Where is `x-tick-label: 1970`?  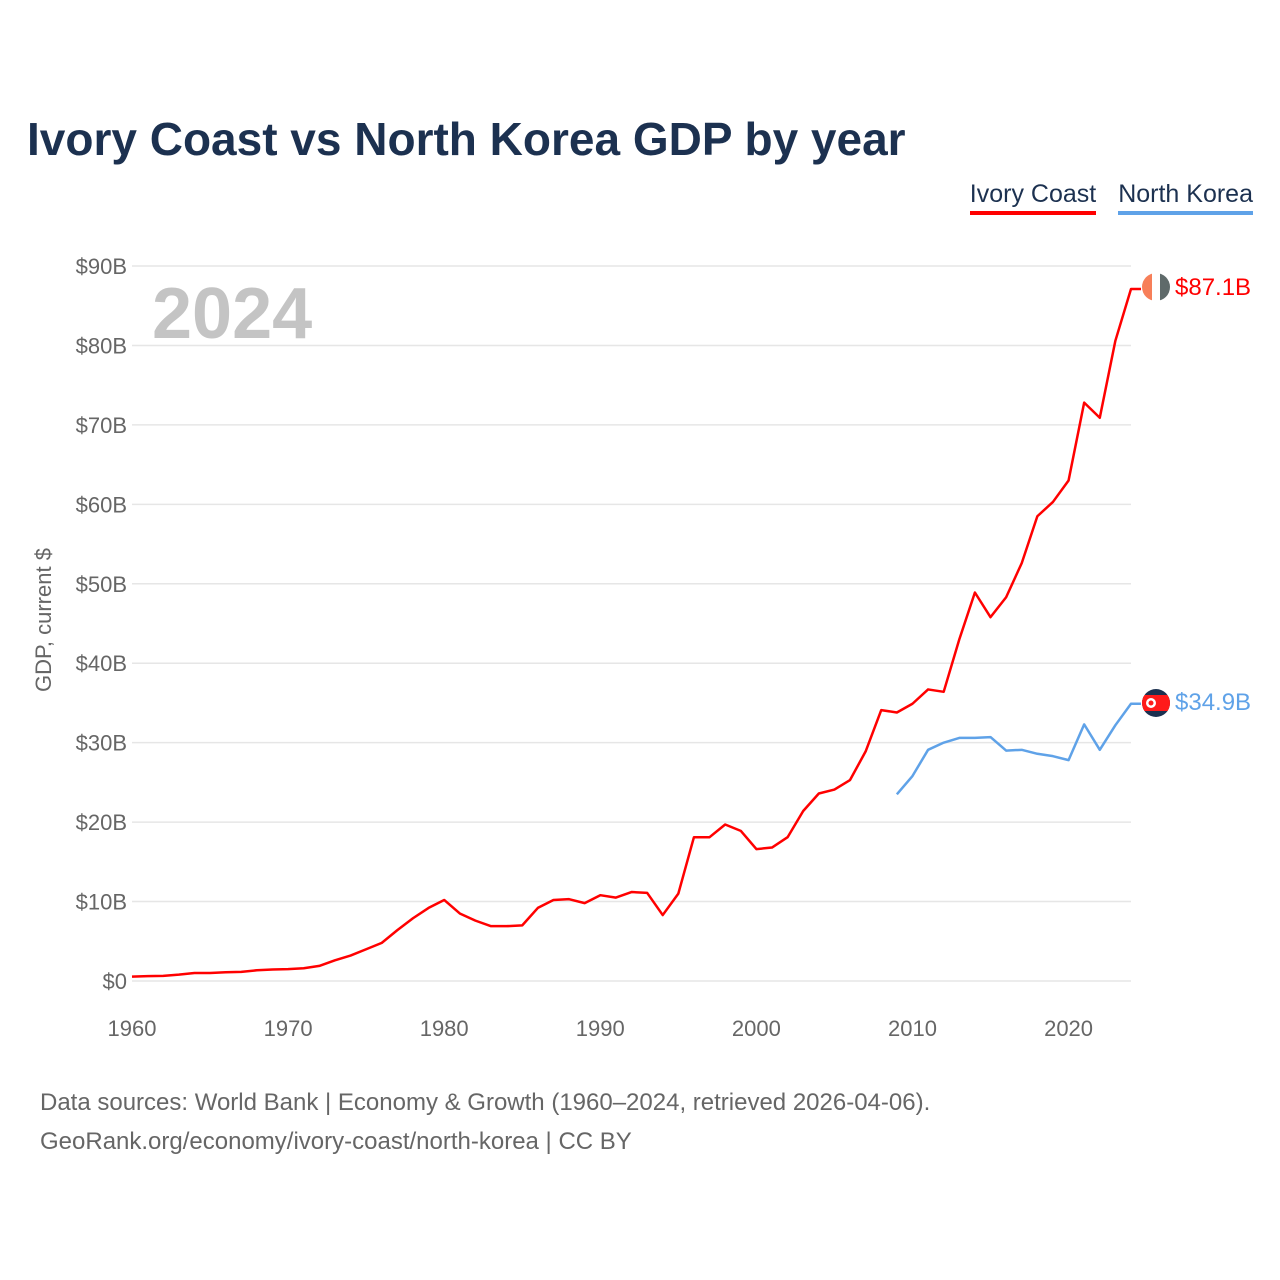
x-tick-label: 1970 is located at coordinates (288, 1028).